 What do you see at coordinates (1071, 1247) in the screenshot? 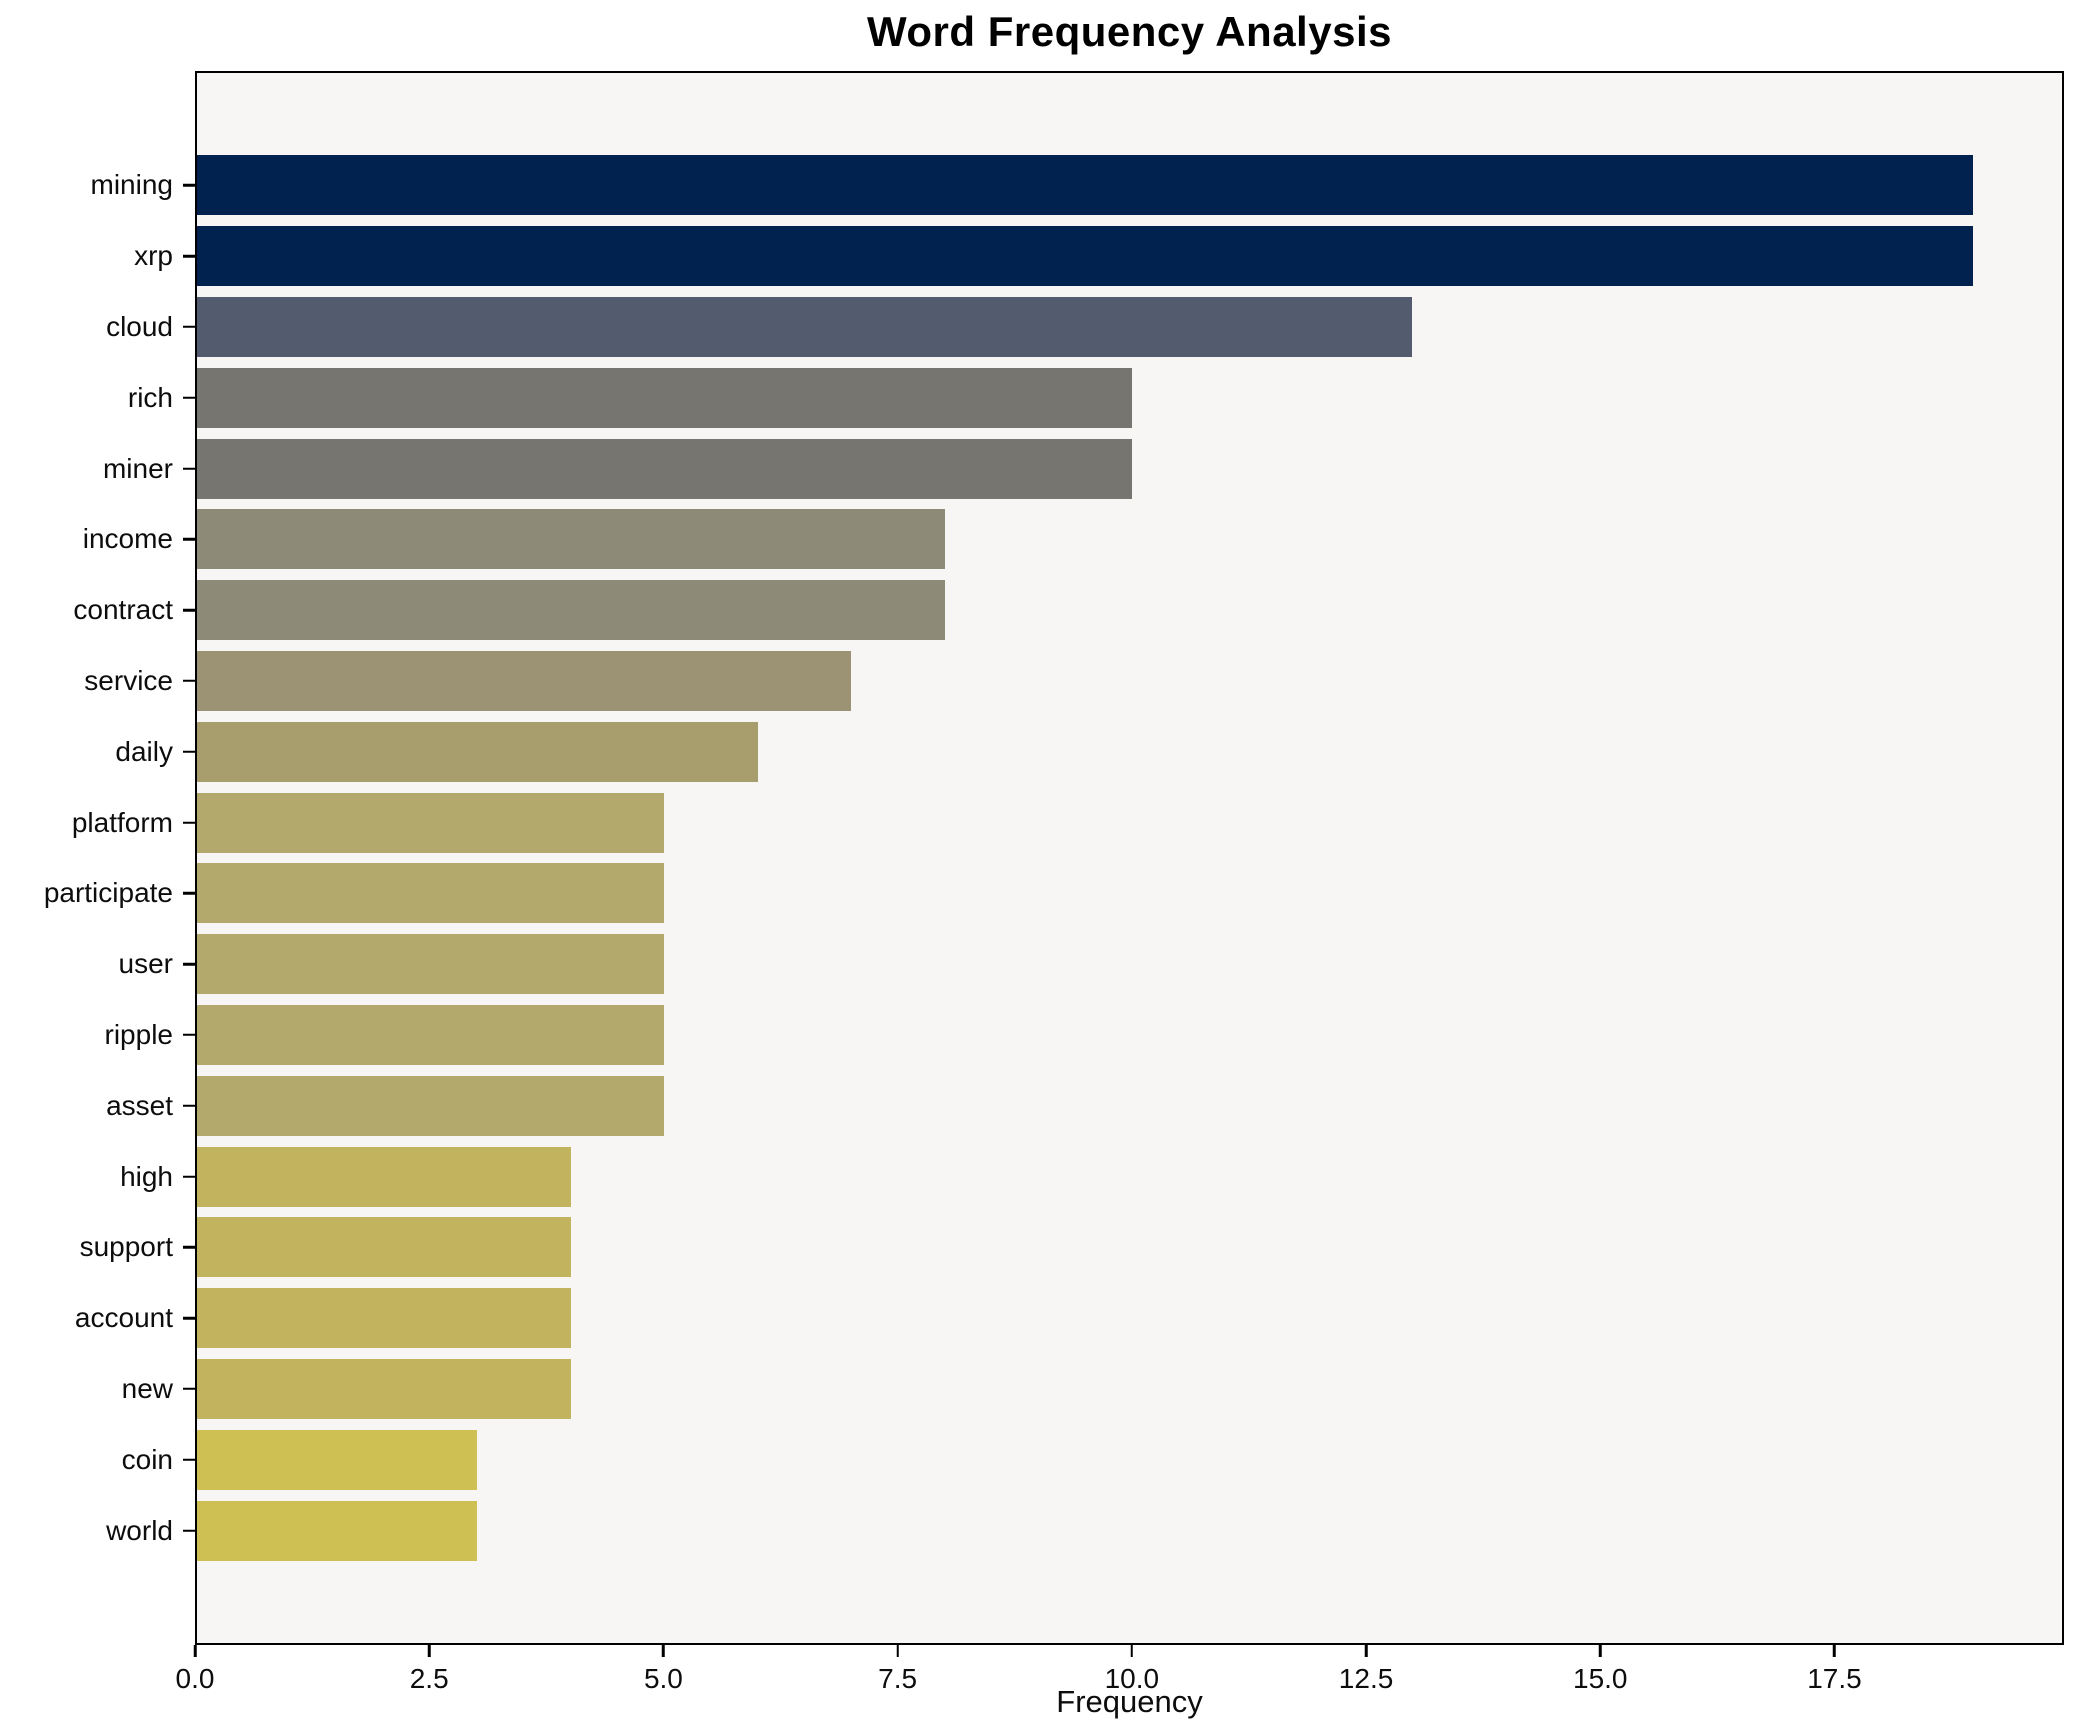
I see `bar-row: support` at bounding box center [1071, 1247].